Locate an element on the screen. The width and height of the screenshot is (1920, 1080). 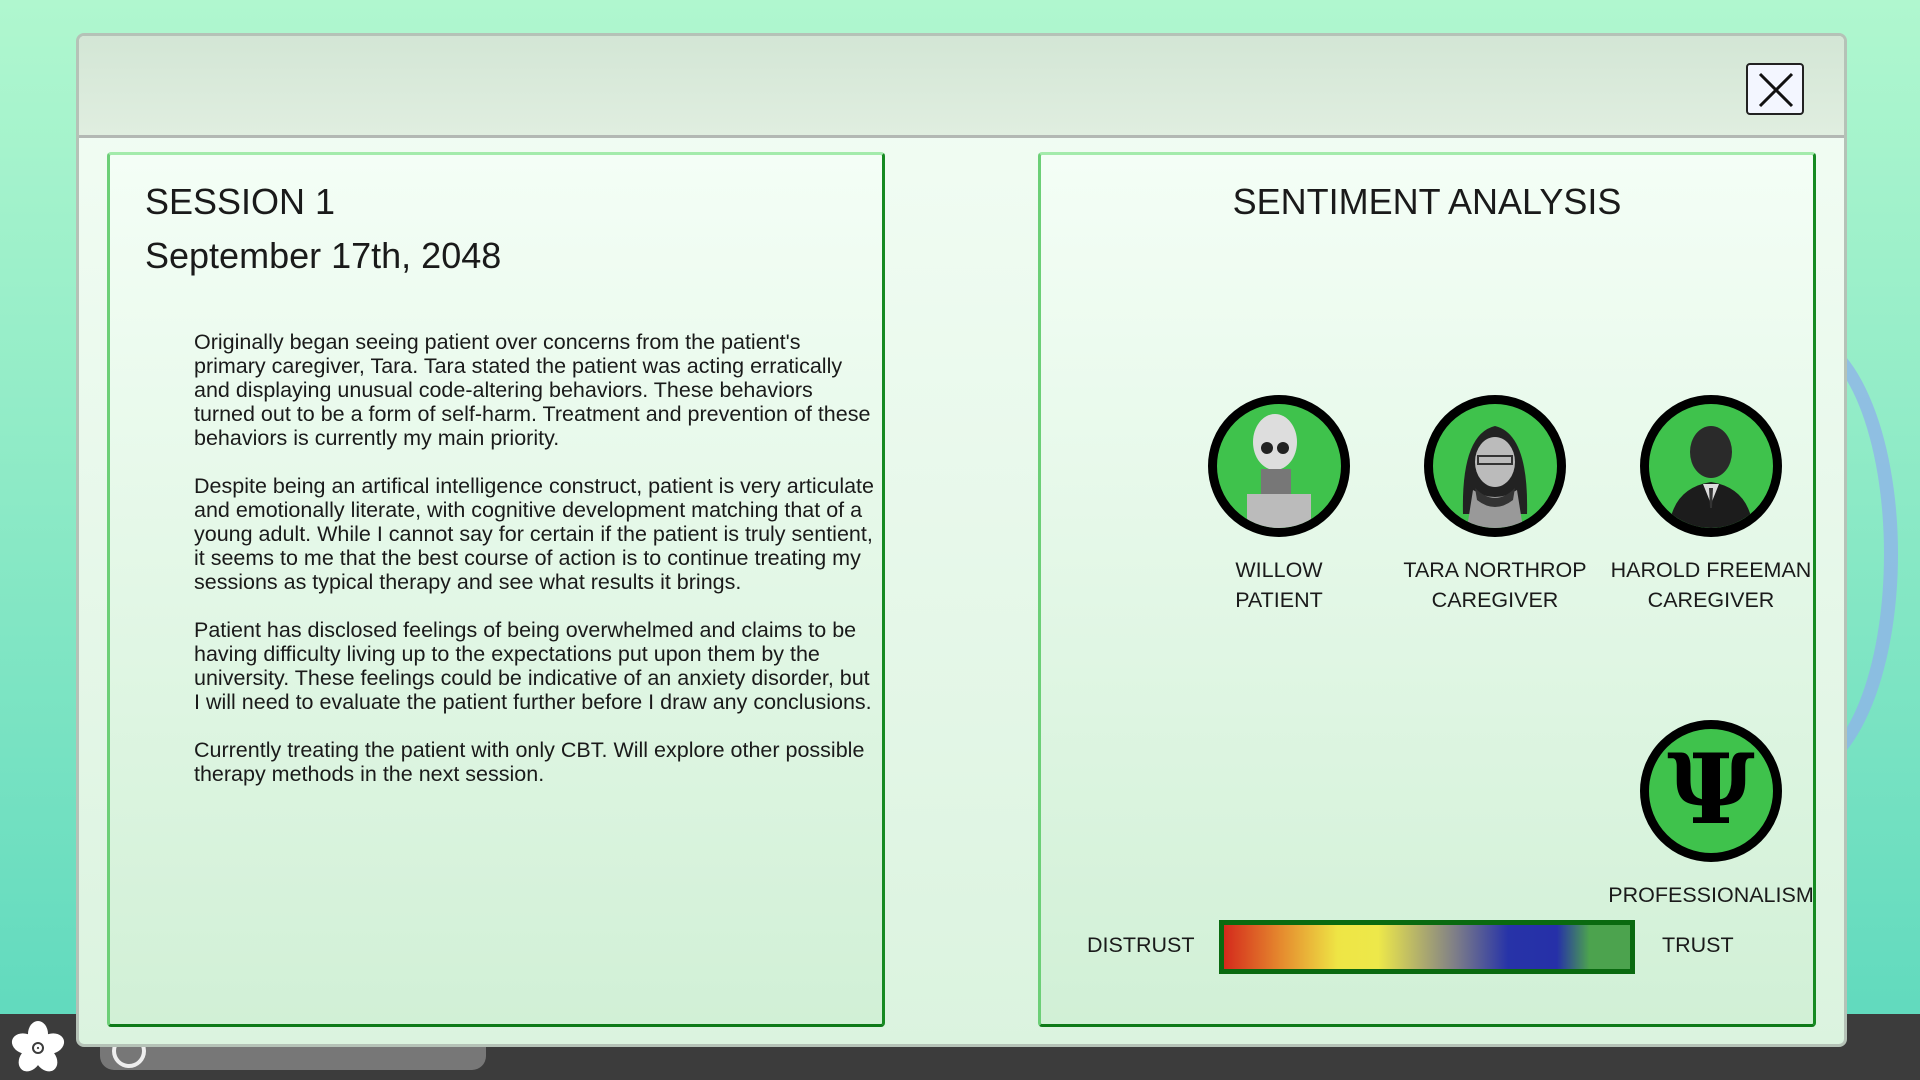
harold-avatar is located at coordinates (1711, 466).